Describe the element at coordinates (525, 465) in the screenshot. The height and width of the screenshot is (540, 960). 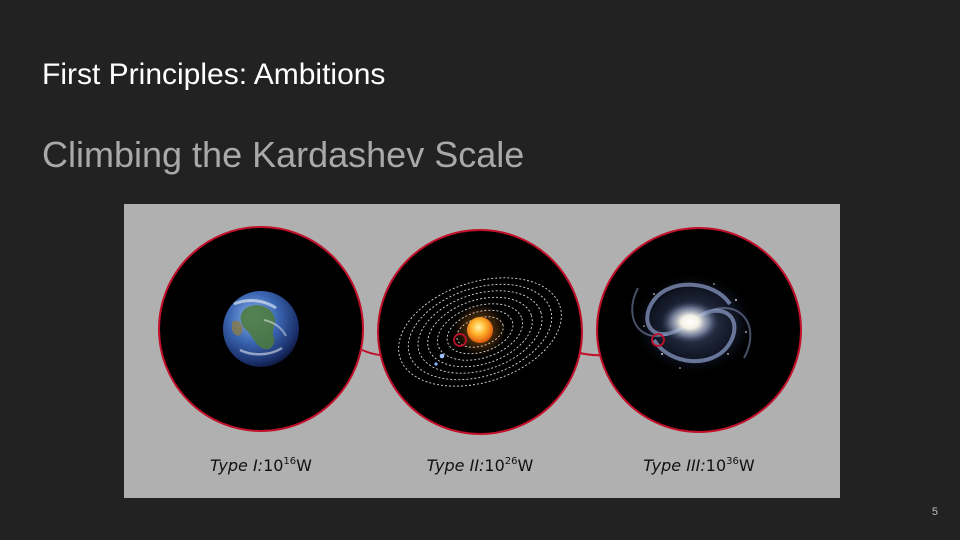
I see `type-2-unit: W` at that location.